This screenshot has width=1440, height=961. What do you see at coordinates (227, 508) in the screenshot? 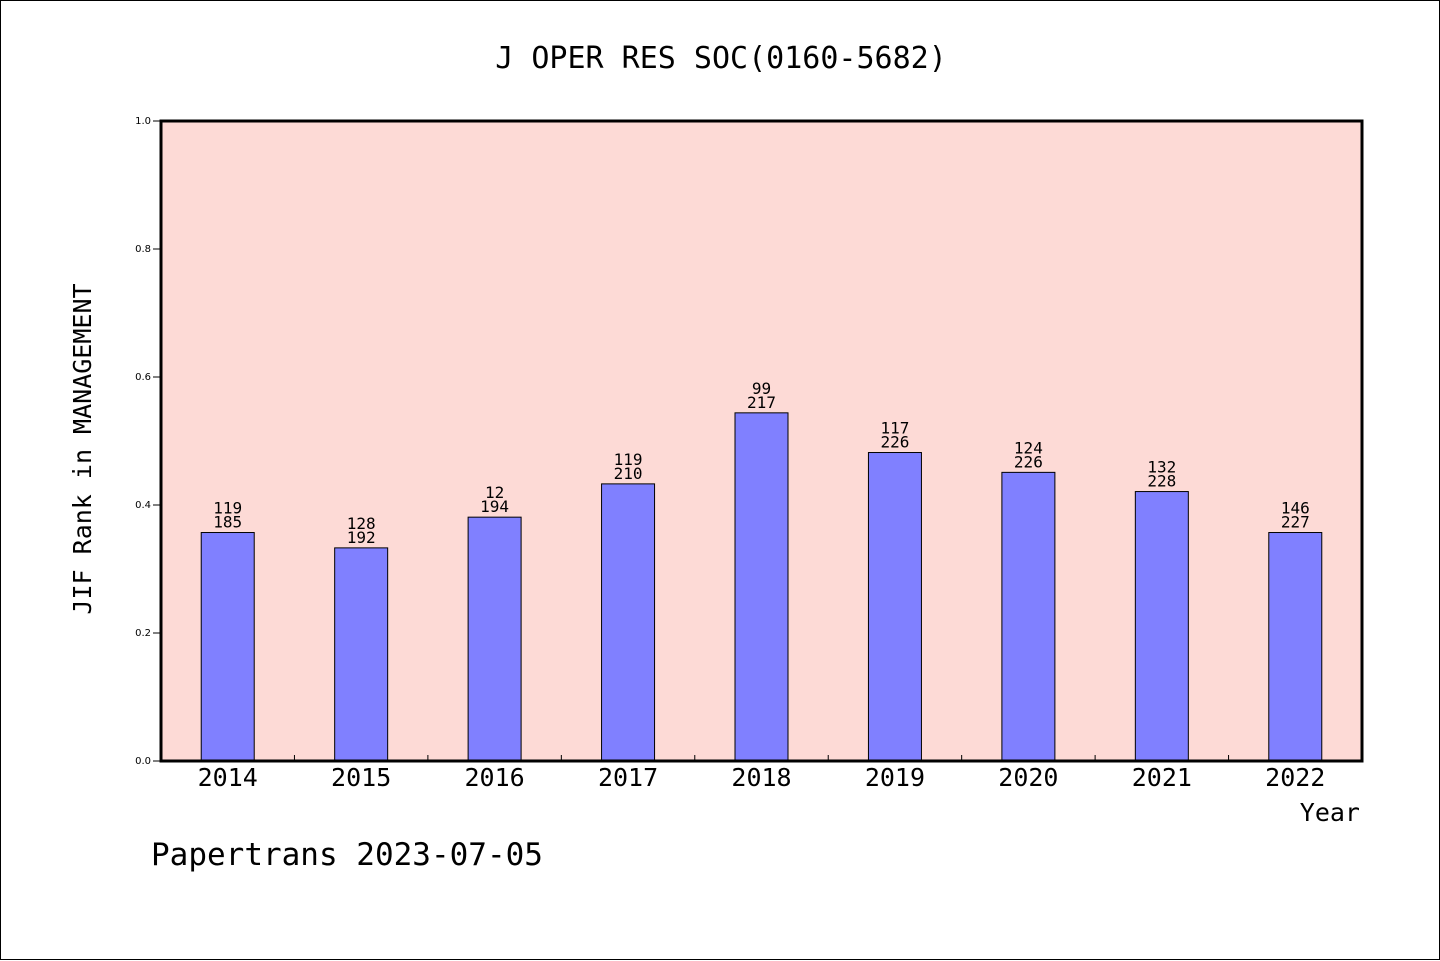
I see `rank-label-2014: 119` at bounding box center [227, 508].